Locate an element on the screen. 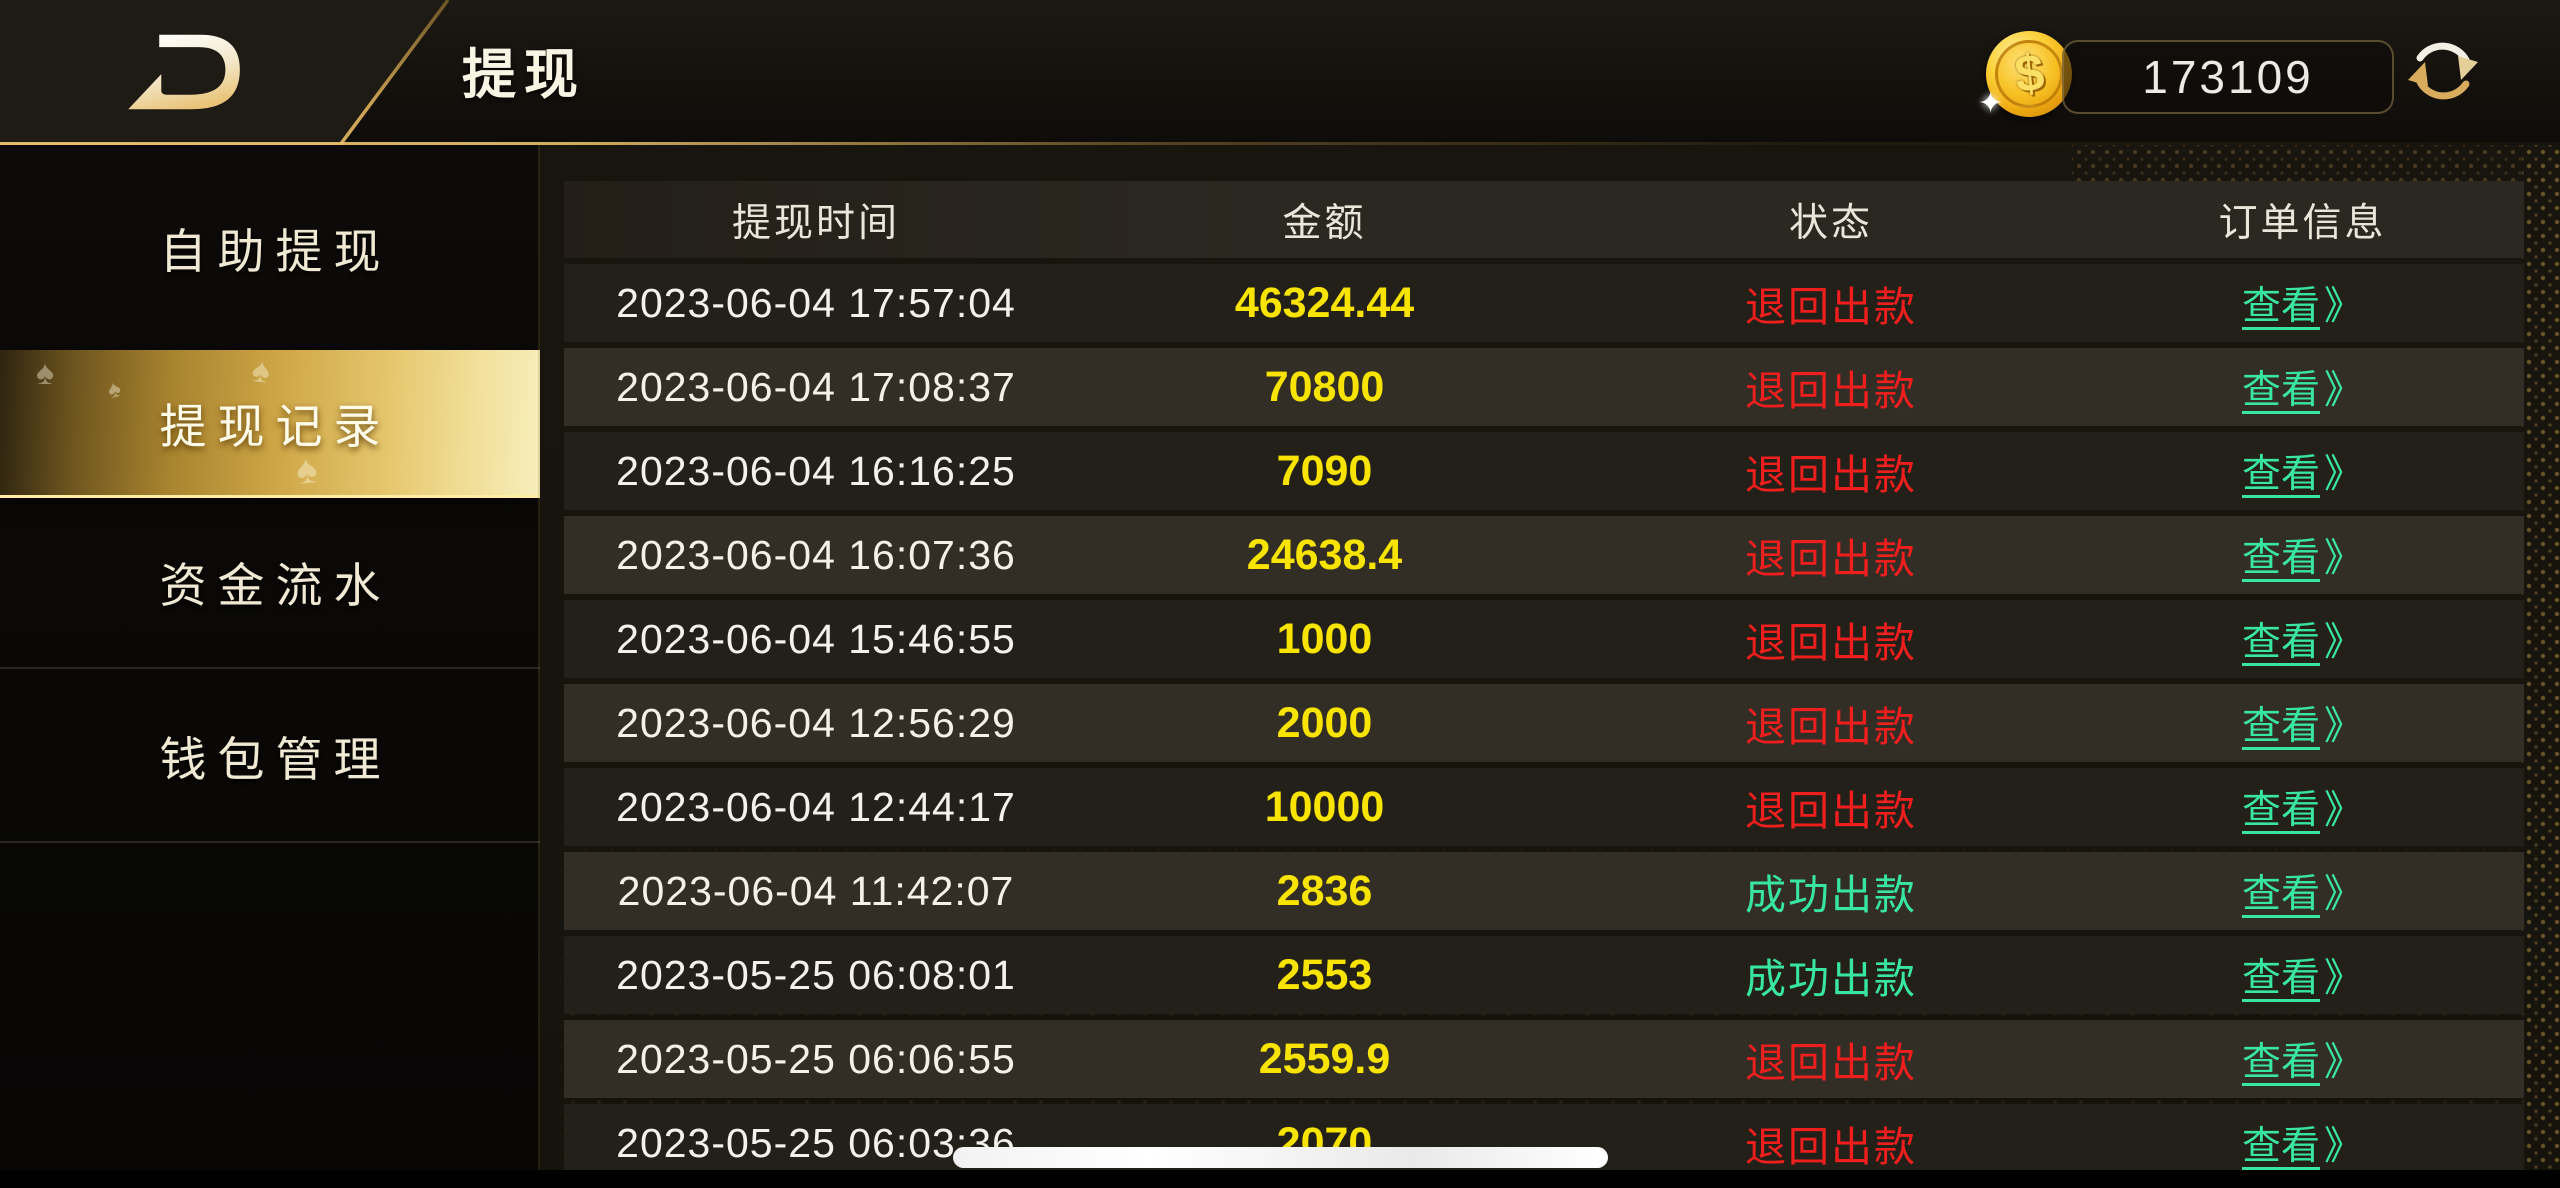 This screenshot has width=2560, height=1188. cell-amount: 46324.44 is located at coordinates (1324, 302).